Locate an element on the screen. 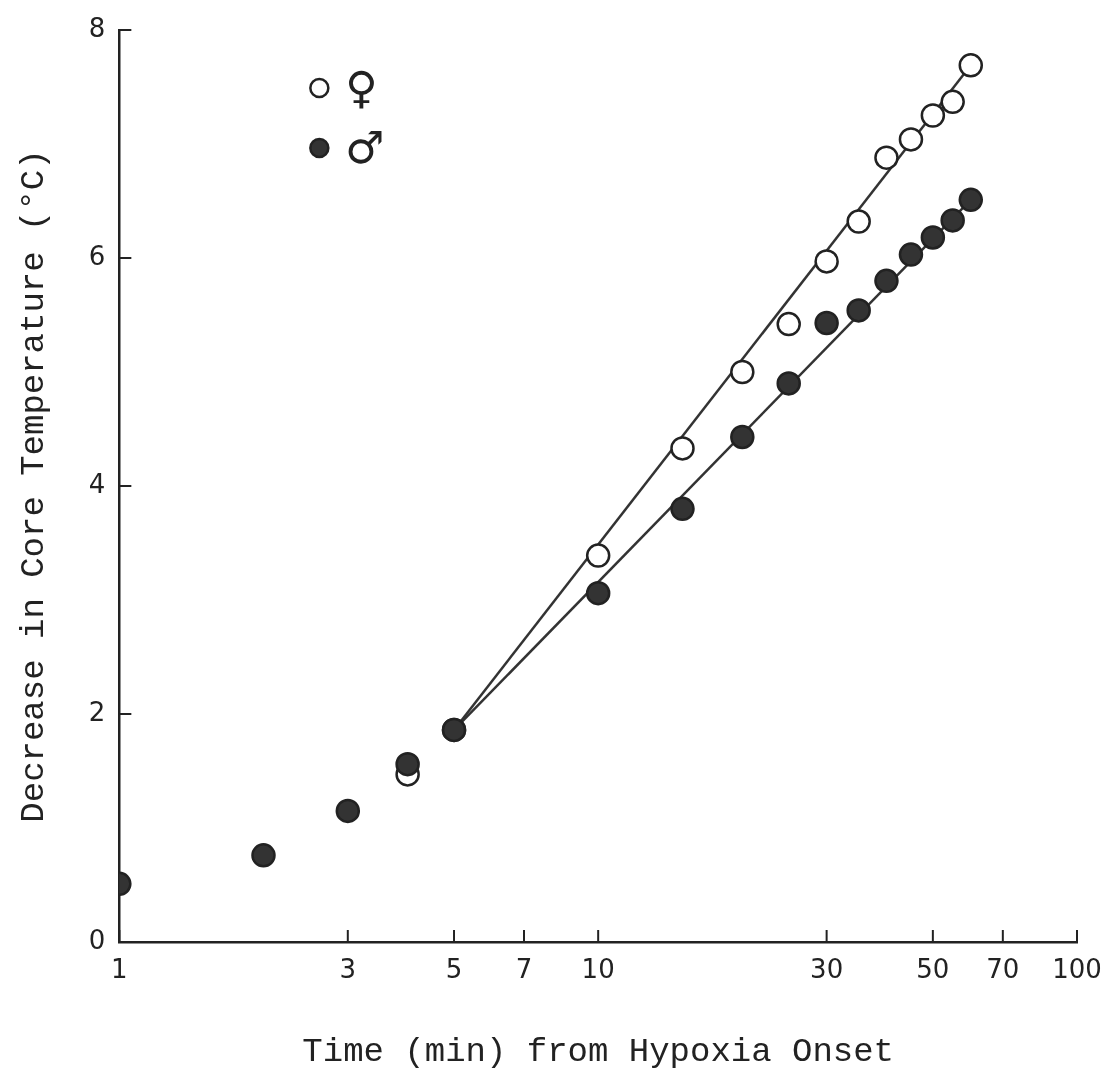 This screenshot has width=1117, height=1086. x-tick-label: 50 is located at coordinates (933, 969).